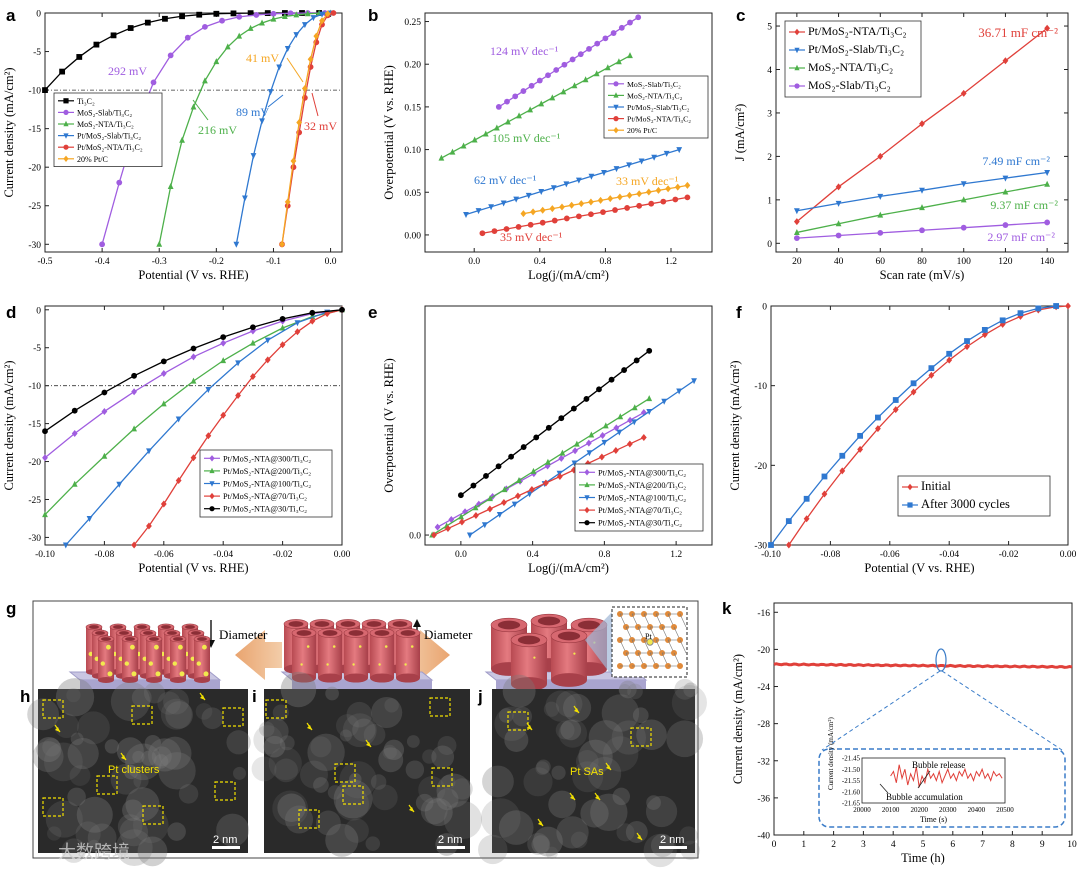 The height and width of the screenshot is (869, 1080). I want to click on y-tick-label-a: -25, so click(34, 207).